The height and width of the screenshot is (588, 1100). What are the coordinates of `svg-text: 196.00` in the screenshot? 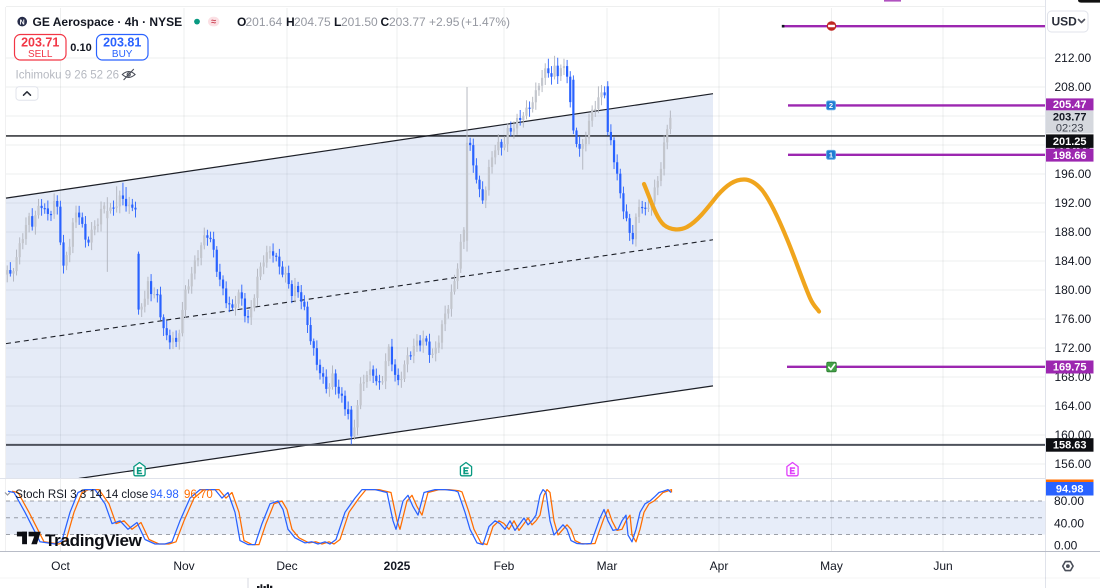 It's located at (1073, 174).